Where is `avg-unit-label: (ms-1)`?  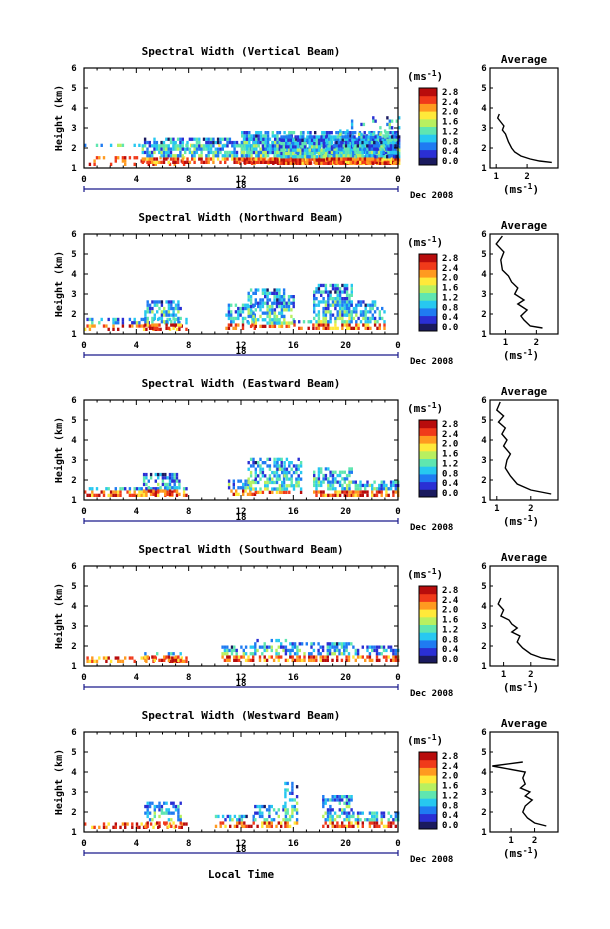 avg-unit-label: (ms-1) is located at coordinates (521, 687).